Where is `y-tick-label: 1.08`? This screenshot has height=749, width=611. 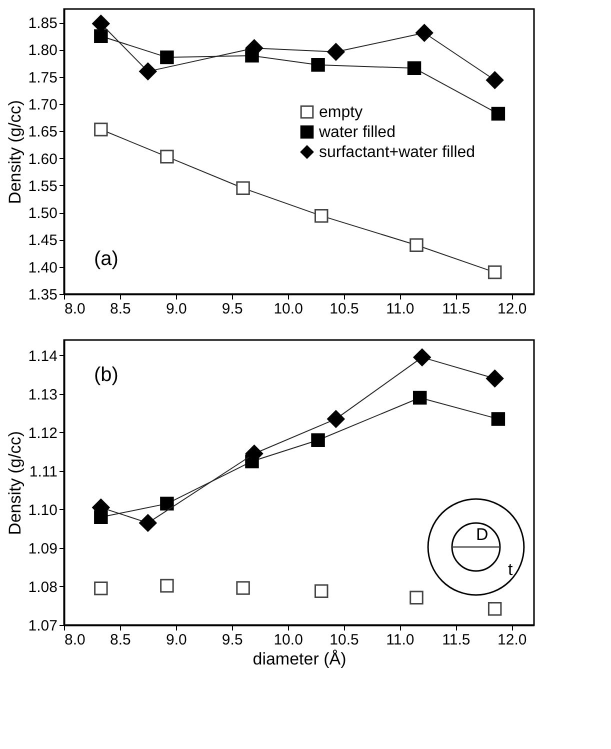
y-tick-label: 1.08 is located at coordinates (43, 587).